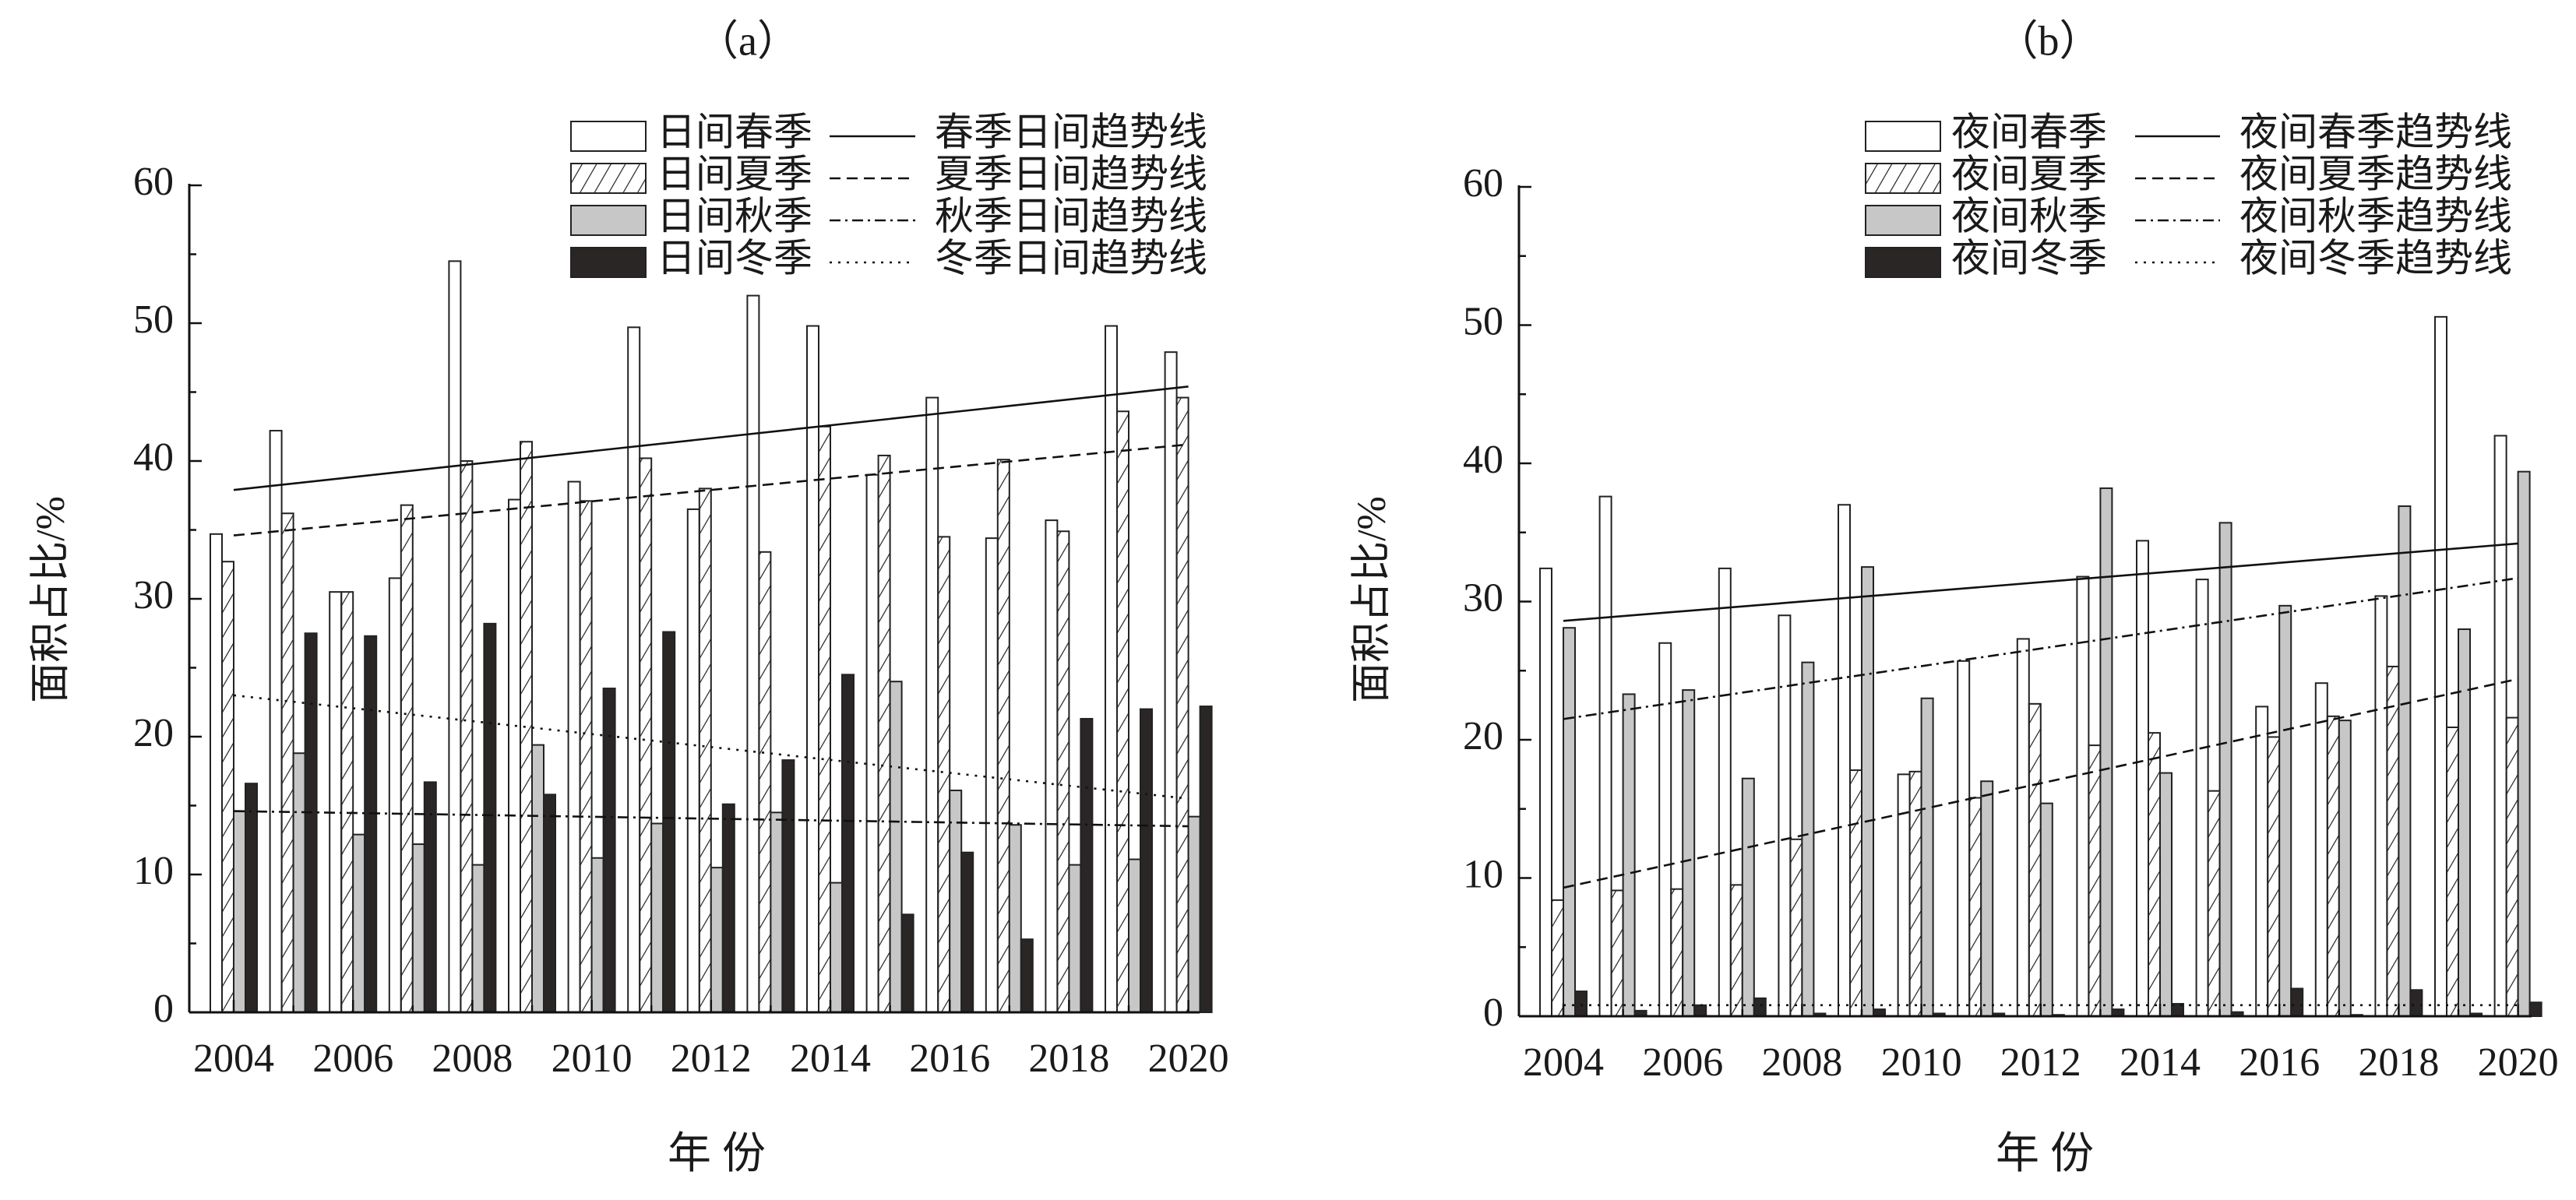  Describe the element at coordinates (2049, 40) in the screenshot. I see `chart-title: （b）` at that location.